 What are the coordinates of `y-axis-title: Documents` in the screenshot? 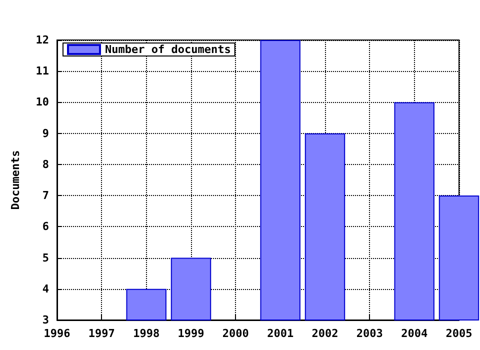 It's located at (15, 180).